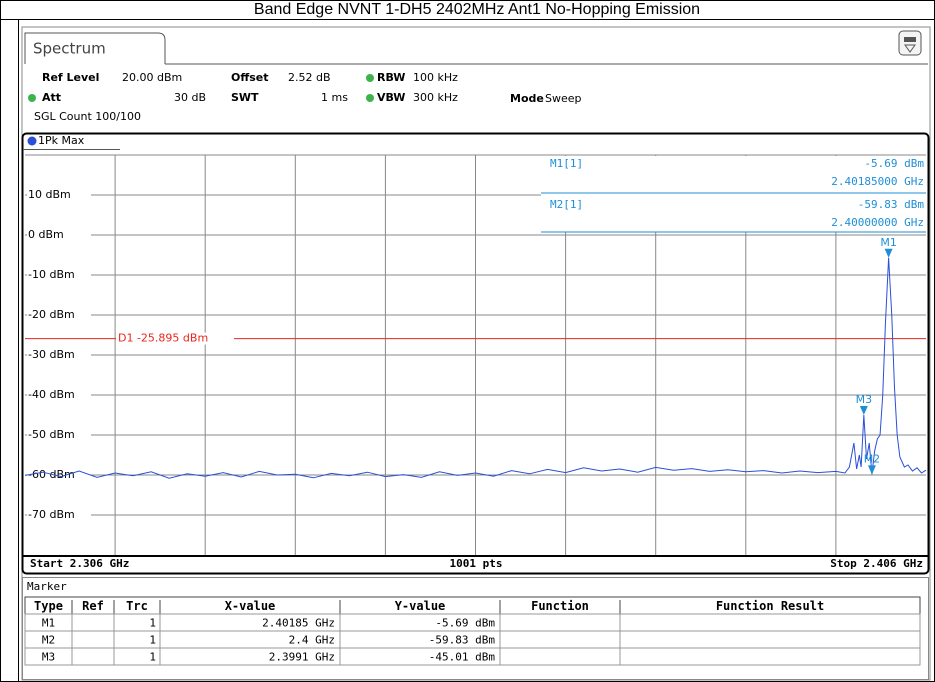 The image size is (935, 682). Describe the element at coordinates (245, 97) in the screenshot. I see `setting-label: SWT` at that location.